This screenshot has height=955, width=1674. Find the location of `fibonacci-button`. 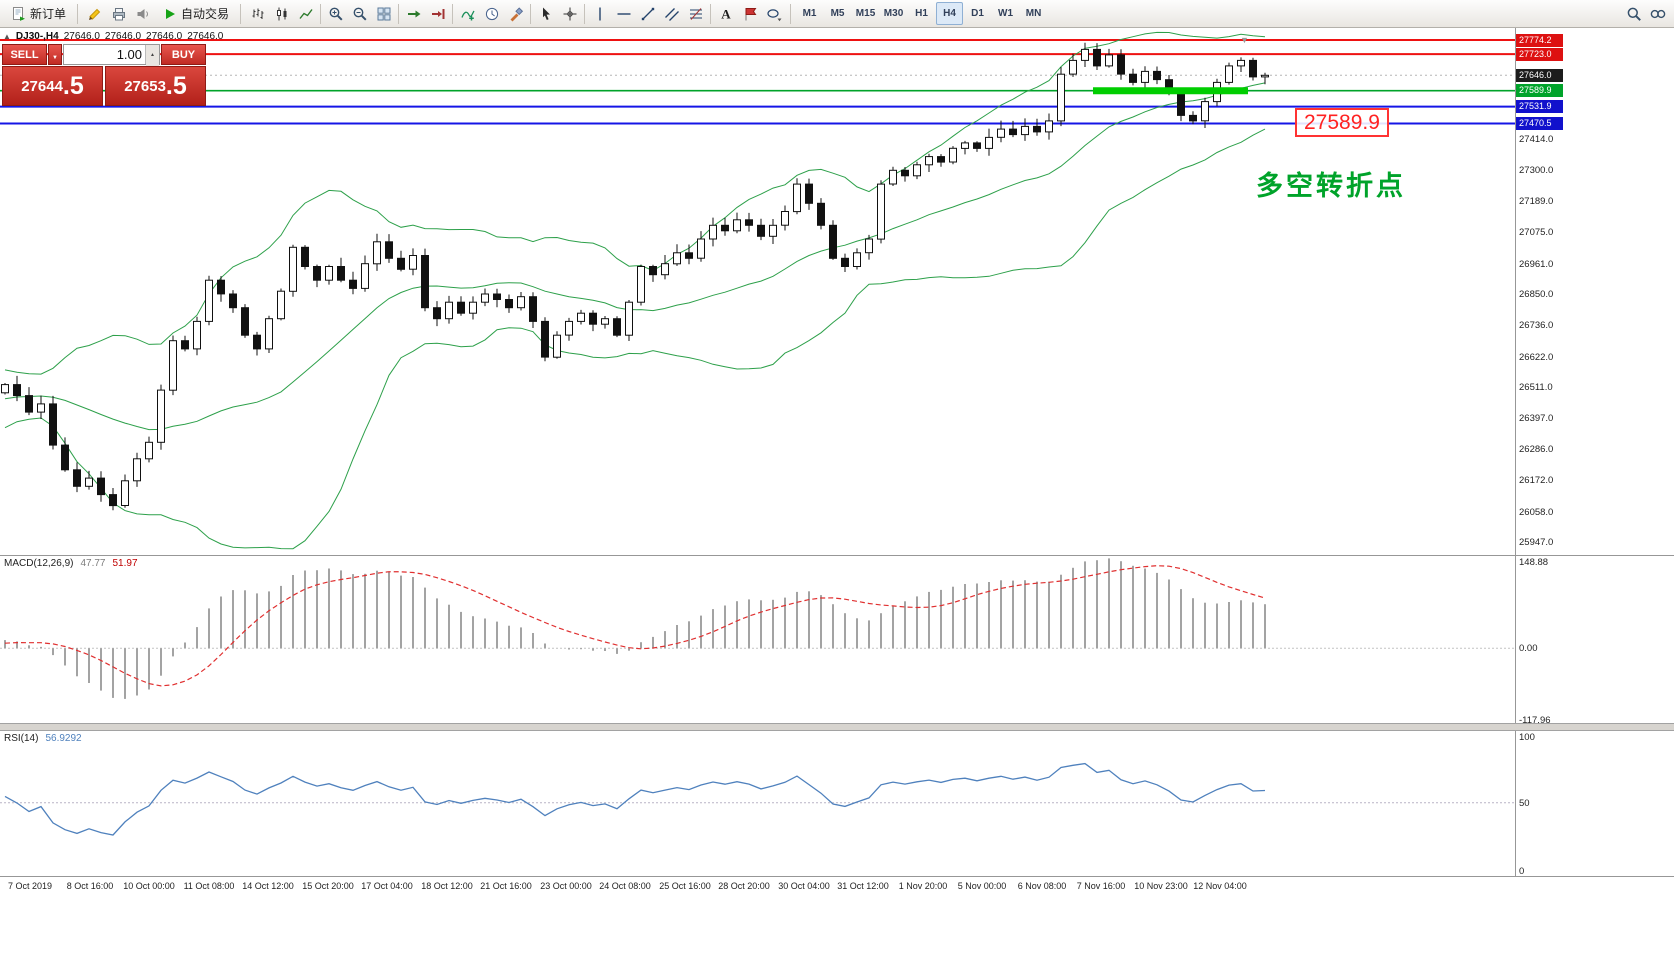

fibonacci-button is located at coordinates (695, 13).